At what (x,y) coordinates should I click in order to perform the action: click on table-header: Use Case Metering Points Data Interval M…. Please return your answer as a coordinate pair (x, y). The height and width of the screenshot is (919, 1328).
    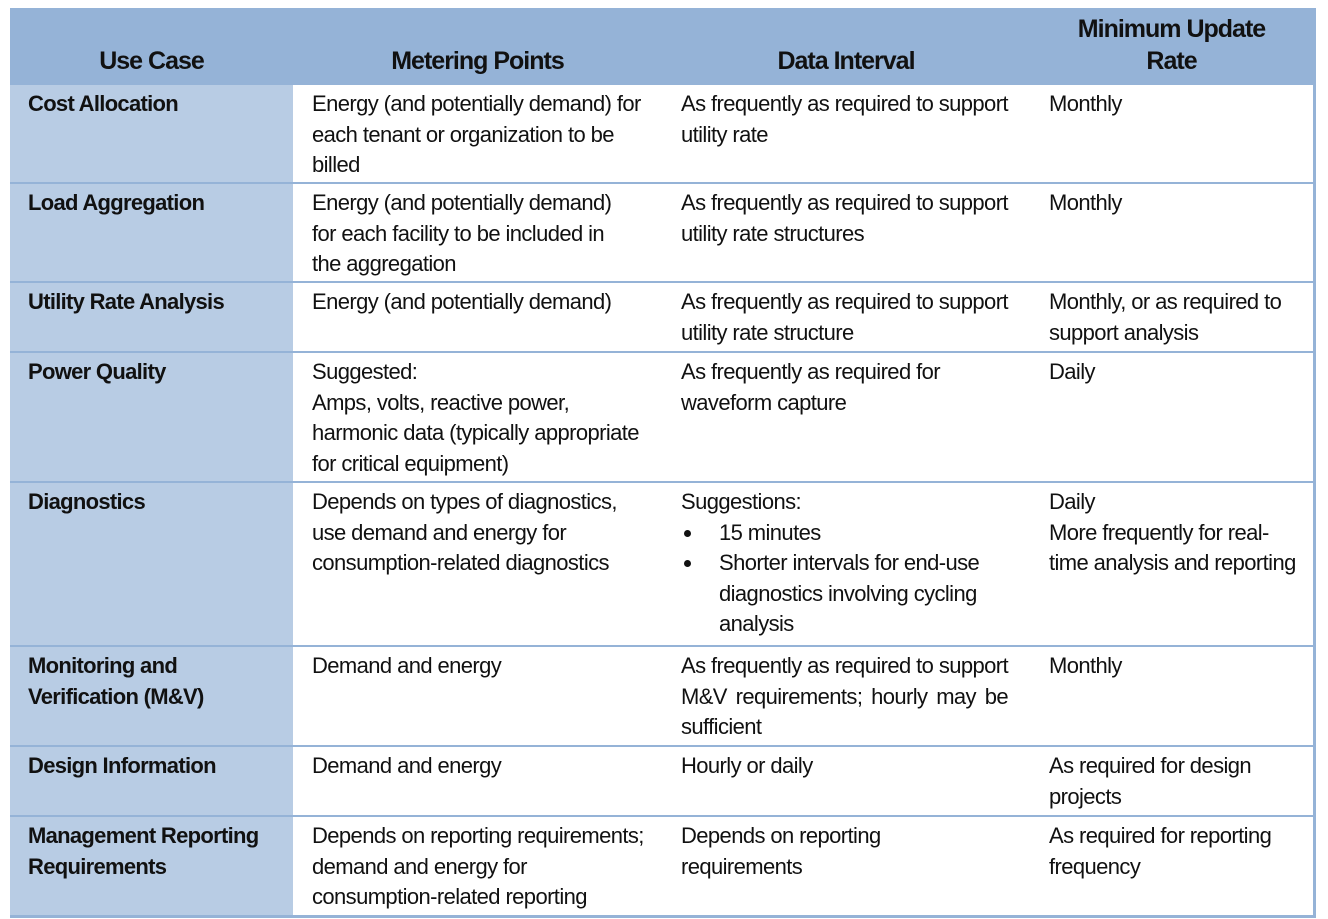
    Looking at the image, I should click on (663, 45).